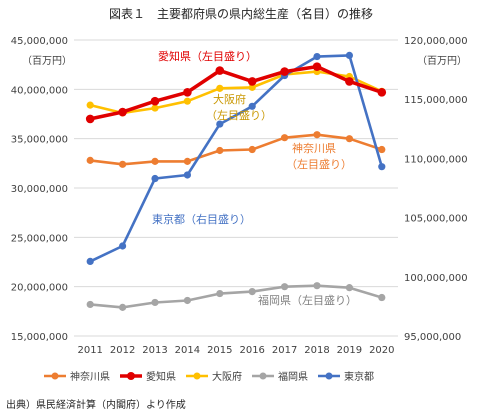 The width and height of the screenshot is (483, 420). I want to click on series-line-kanagawa, so click(236, 149).